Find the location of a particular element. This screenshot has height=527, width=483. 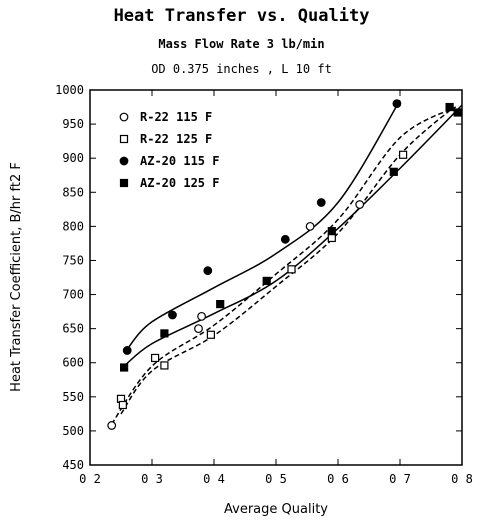

y-tick-label: 850 is located at coordinates (73, 192).